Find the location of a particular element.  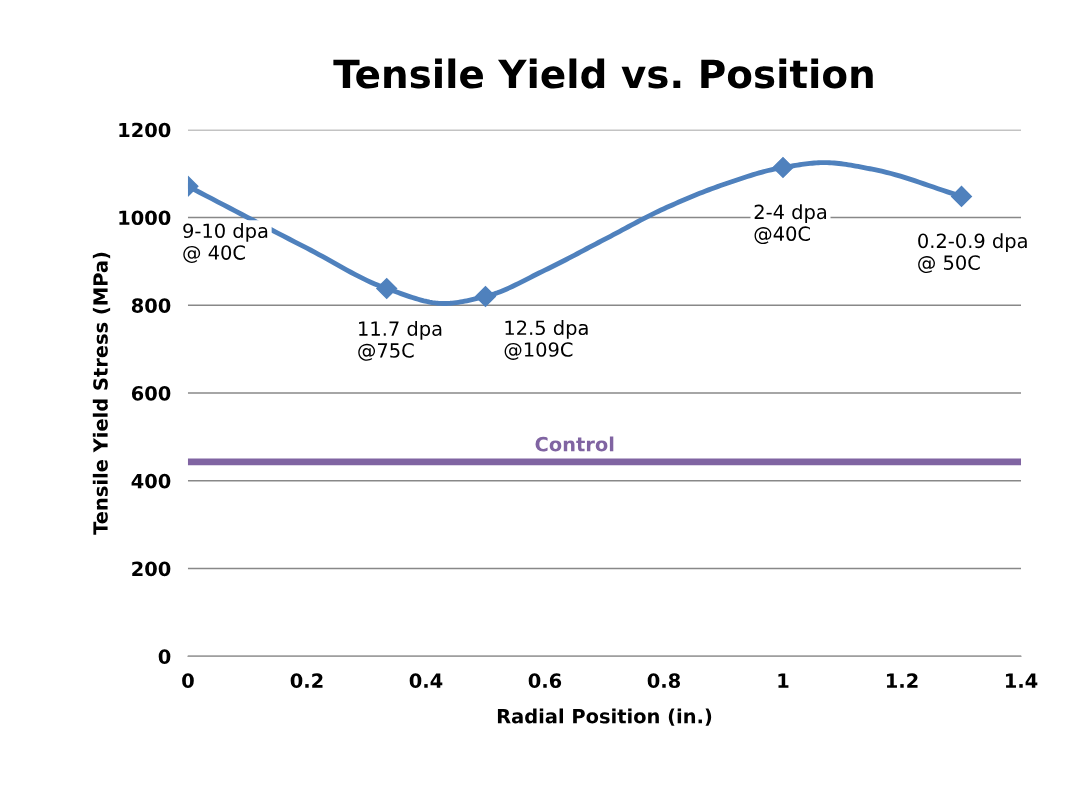

x-tick-label: 0.2 is located at coordinates (306, 681).